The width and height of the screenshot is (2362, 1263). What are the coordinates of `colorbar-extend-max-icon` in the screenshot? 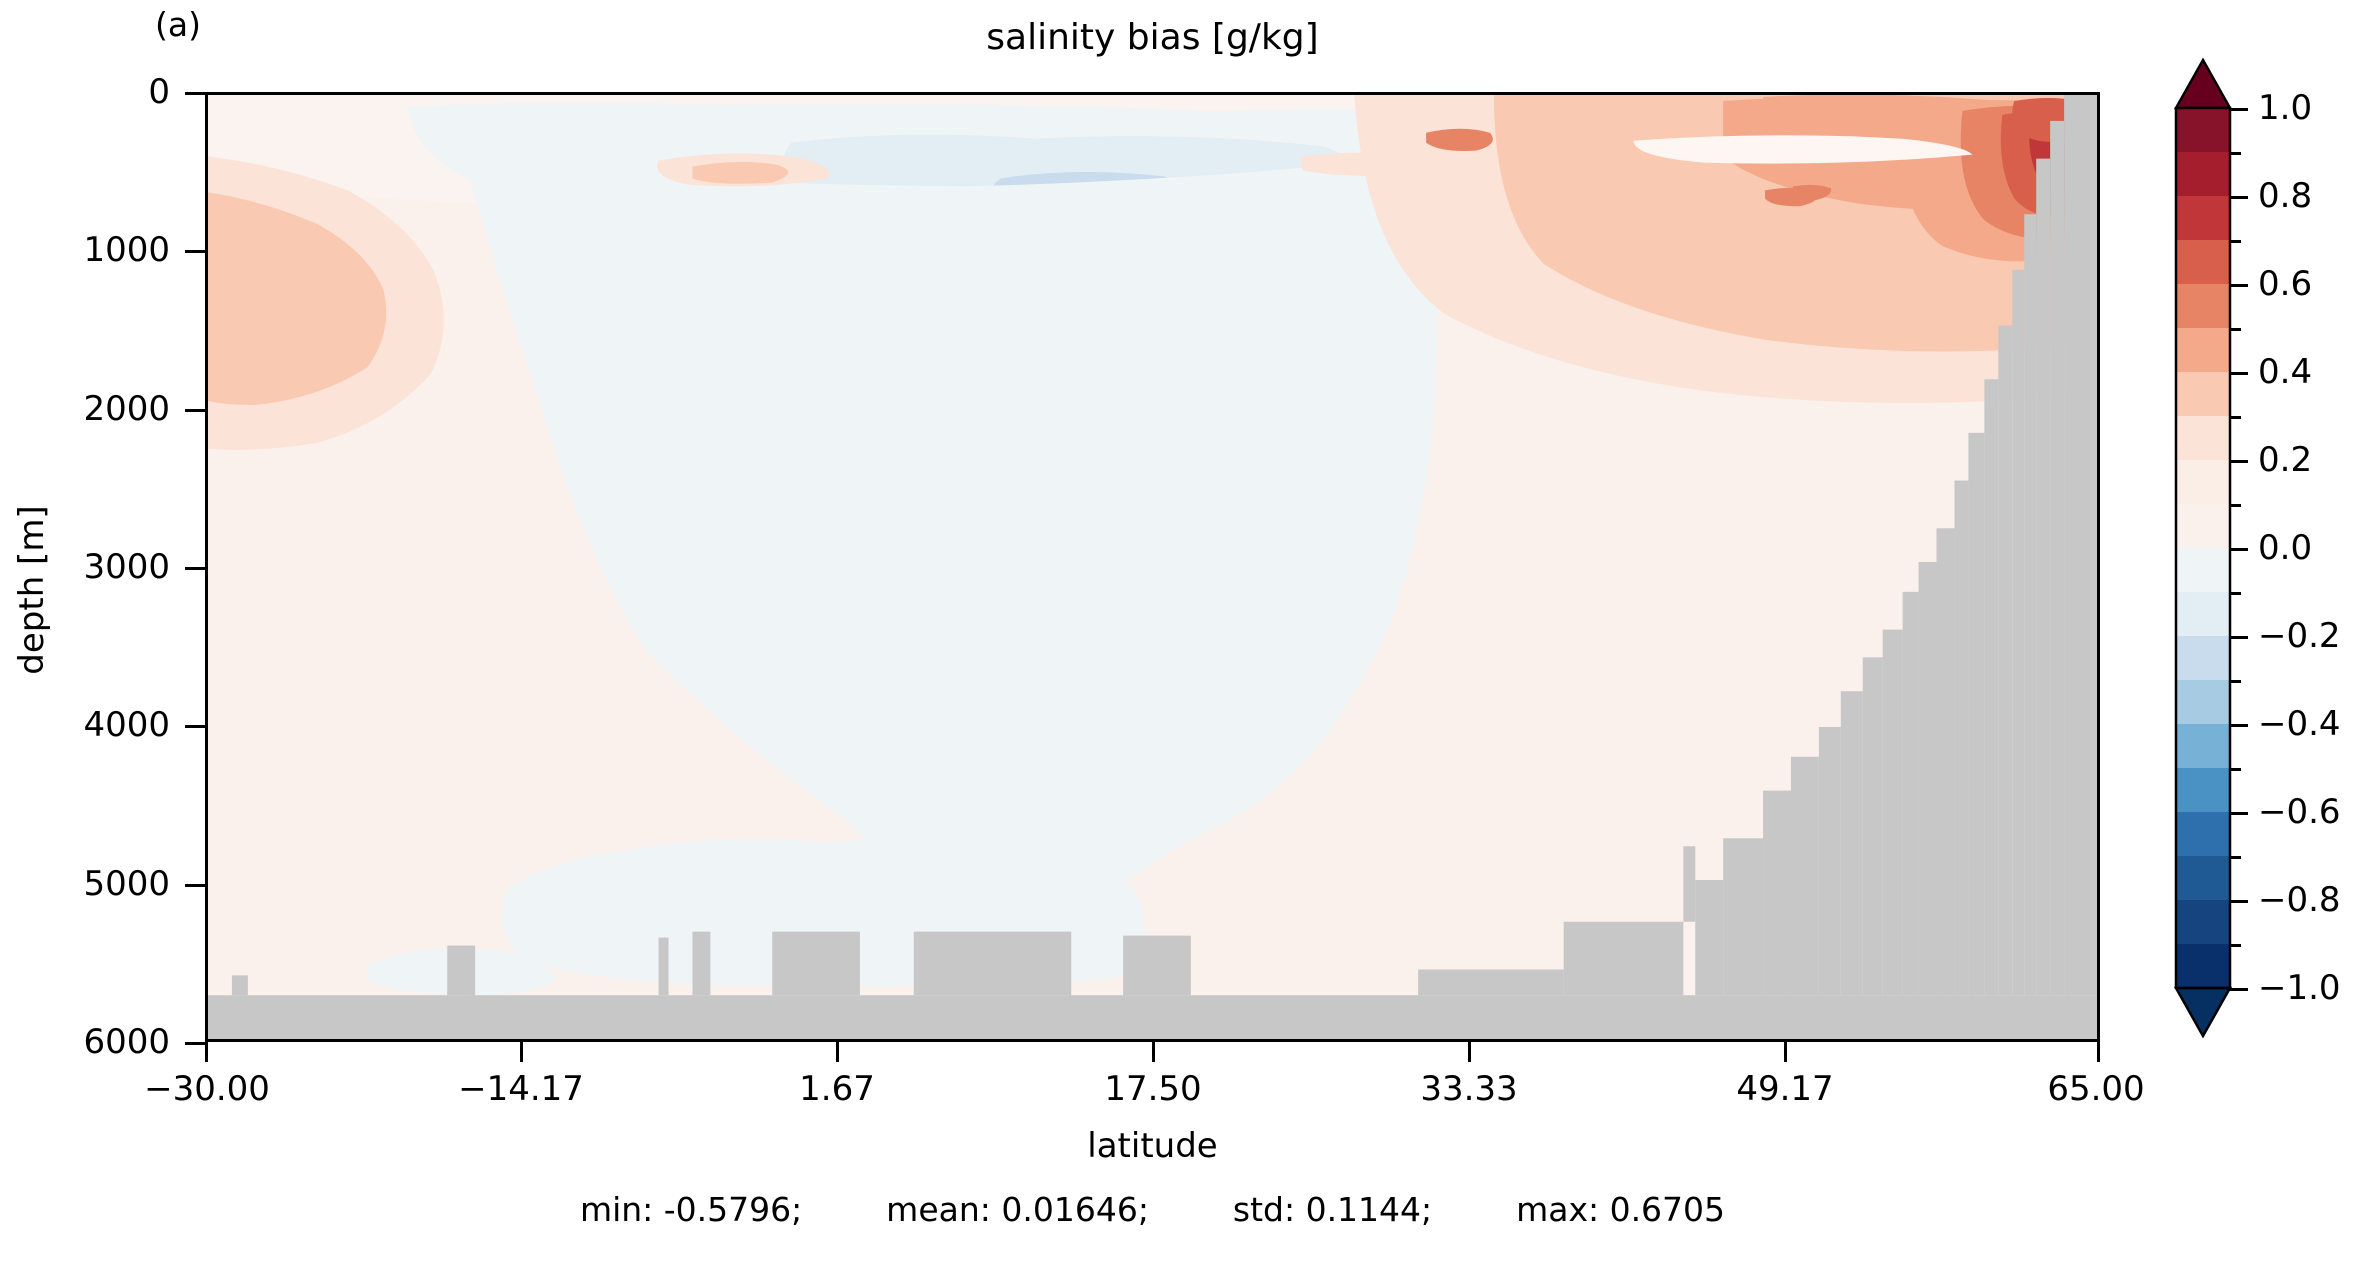 It's located at (2203, 83).